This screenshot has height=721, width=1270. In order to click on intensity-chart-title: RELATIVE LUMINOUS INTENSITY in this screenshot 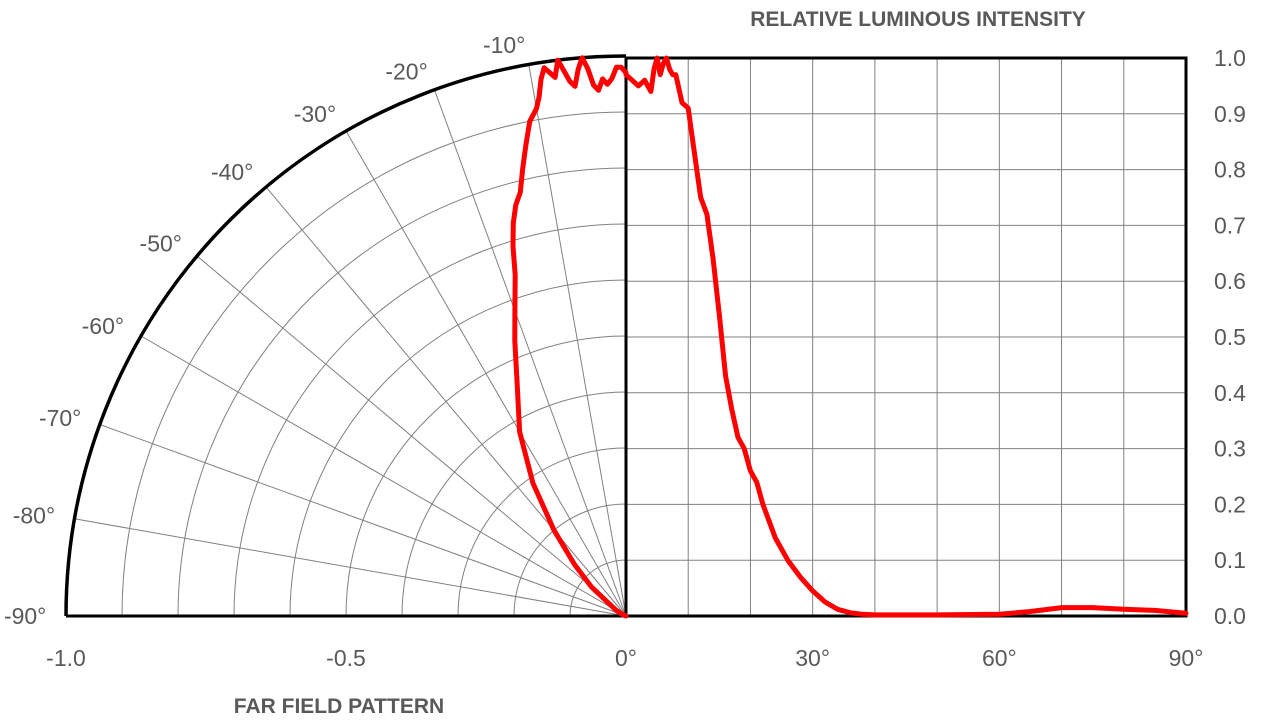, I will do `click(918, 19)`.